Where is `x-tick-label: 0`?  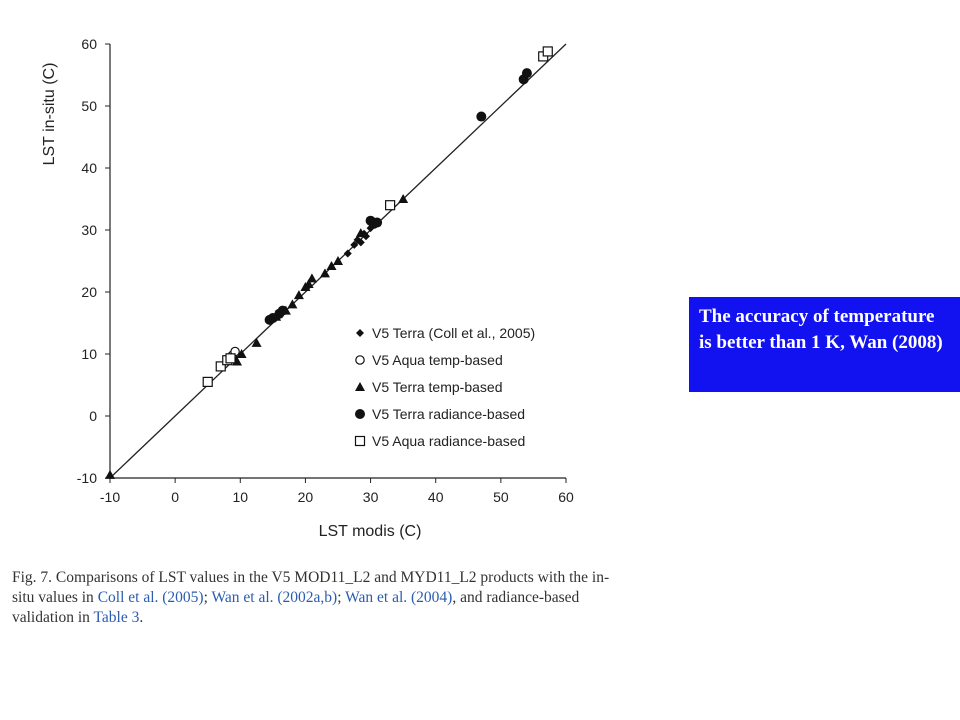 x-tick-label: 0 is located at coordinates (175, 497).